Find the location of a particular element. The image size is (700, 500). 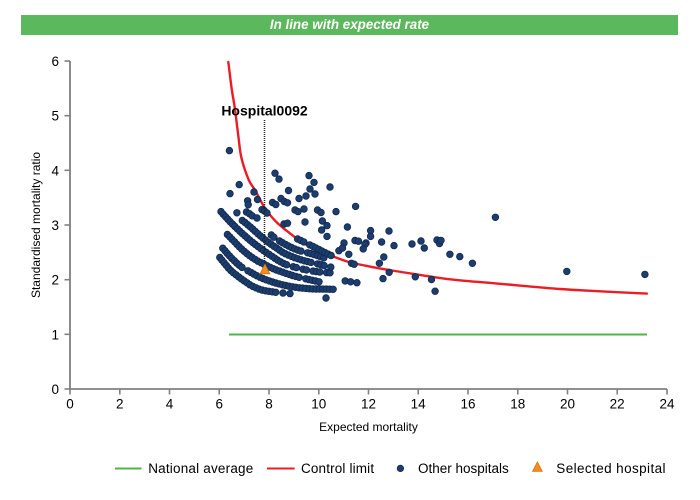

svg-text: 3 is located at coordinates (55, 225).